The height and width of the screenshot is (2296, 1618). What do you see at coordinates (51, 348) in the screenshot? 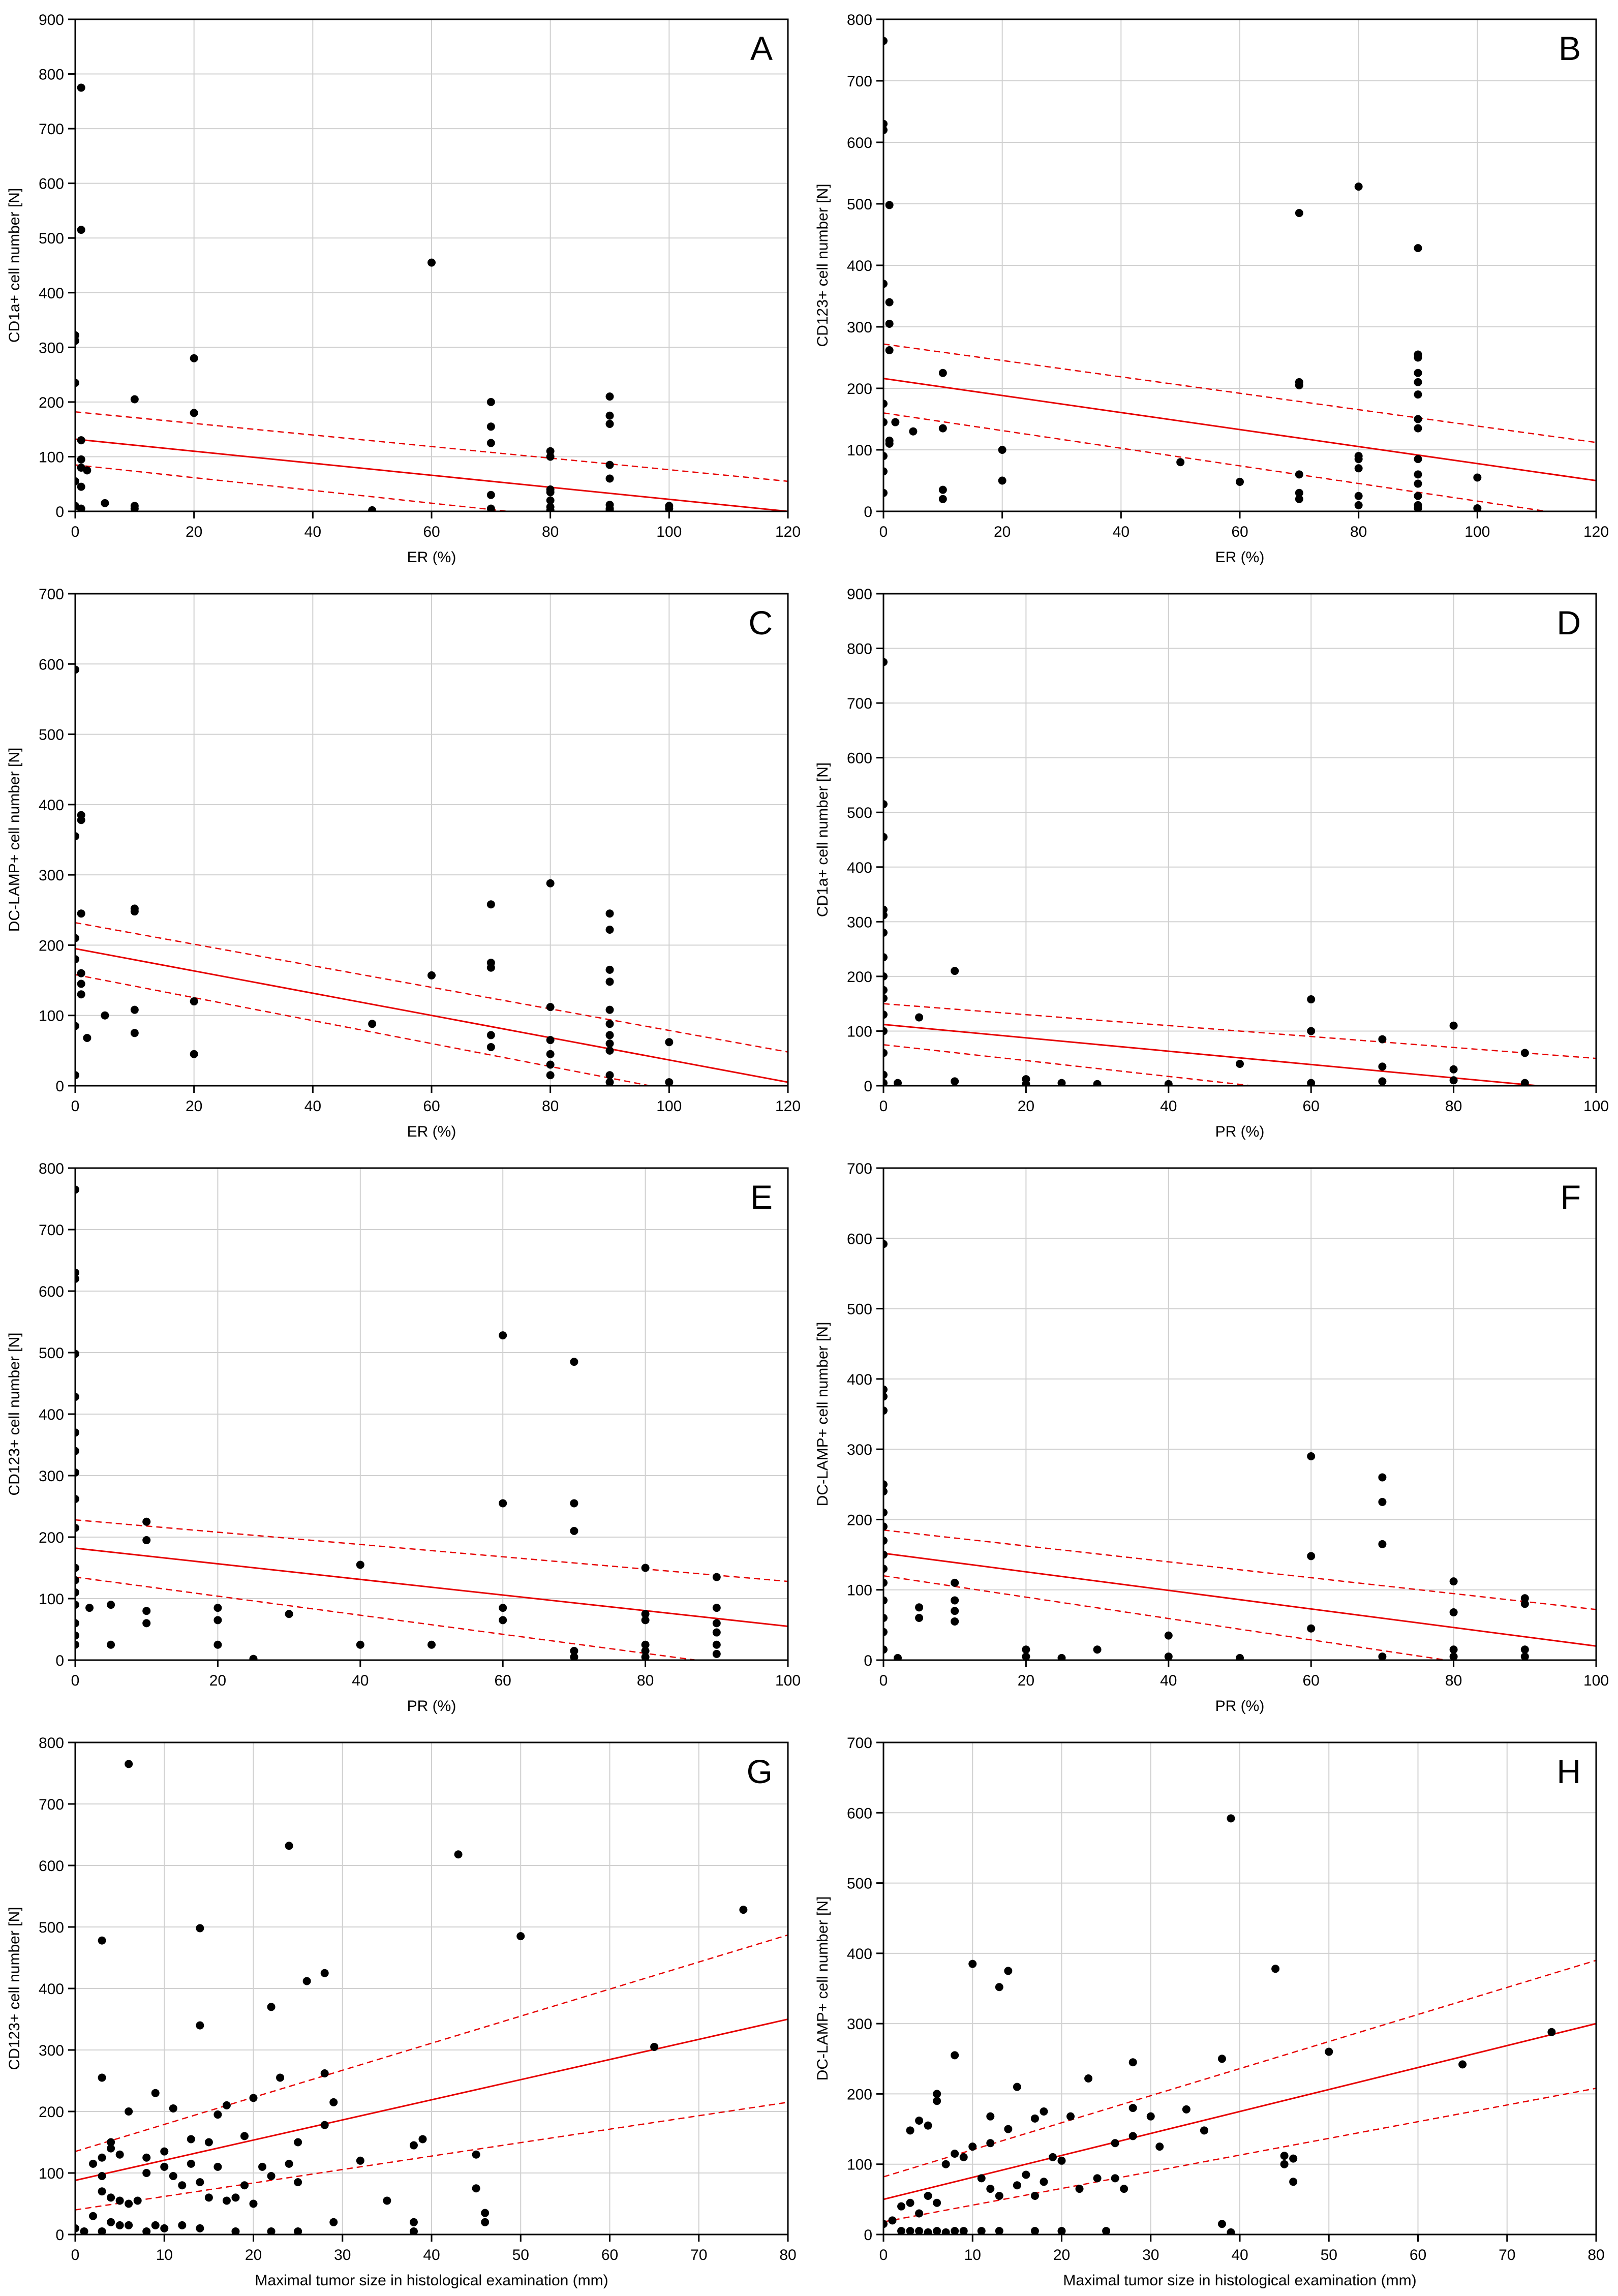
I see `y-tick-label: 300` at bounding box center [51, 348].